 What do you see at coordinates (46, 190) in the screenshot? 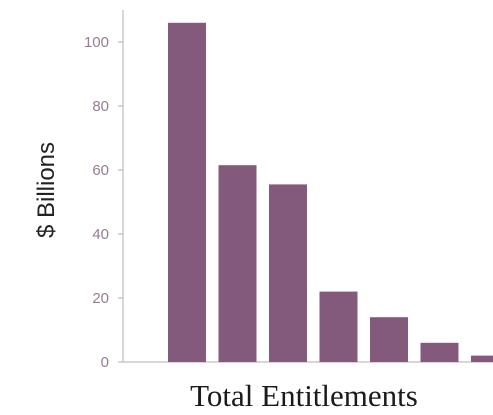
I see `y-axis-label: $ Billions` at bounding box center [46, 190].